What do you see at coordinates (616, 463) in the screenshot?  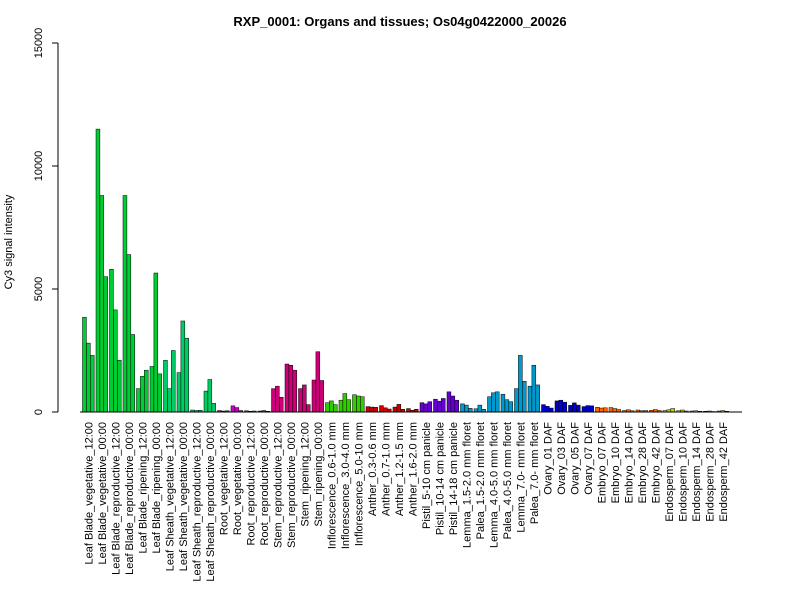 I see `x-tick-label: Embryo_10 DAF` at bounding box center [616, 463].